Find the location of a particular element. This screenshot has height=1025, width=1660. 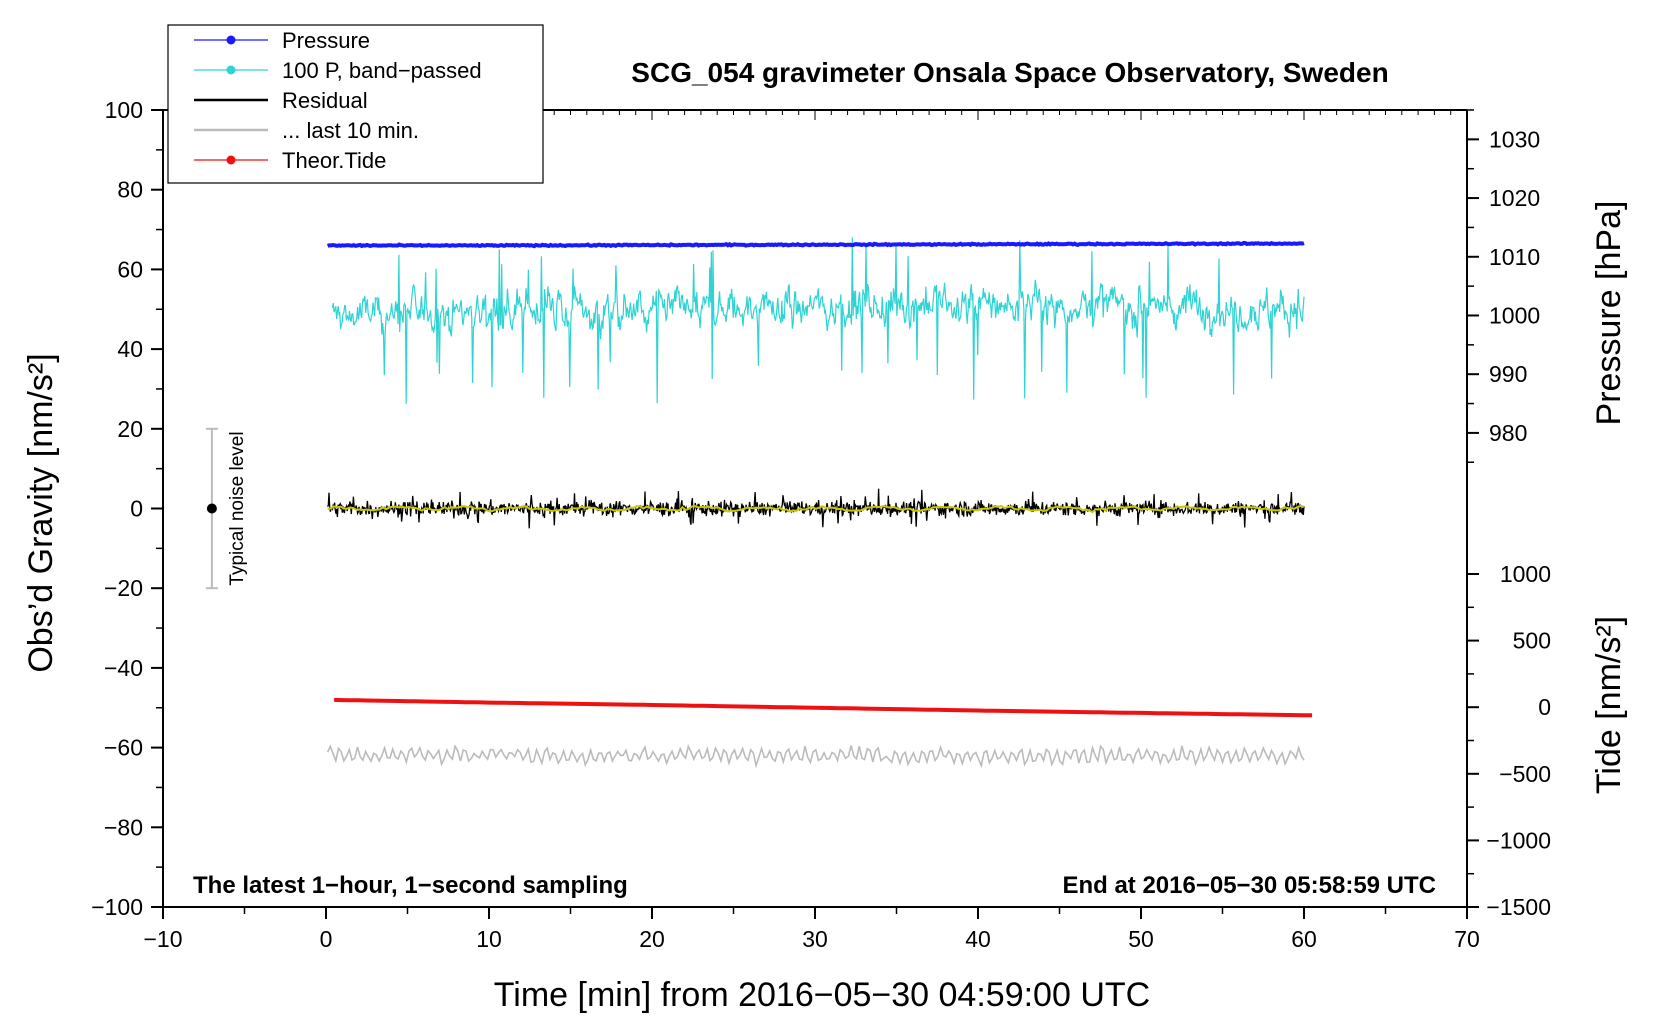

y-axis-pressure-title: Pressure [hPa] is located at coordinates (1609, 313).